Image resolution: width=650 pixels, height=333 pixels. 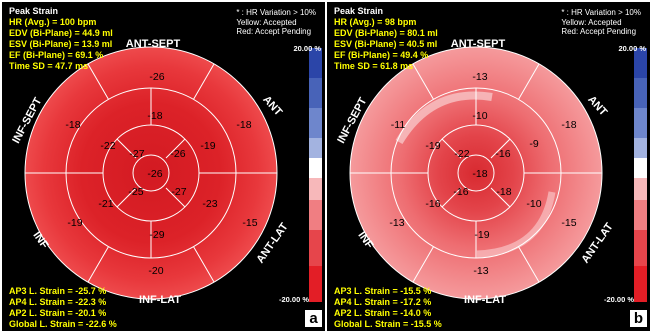 I want to click on segment-apical-ant: -26, so click(x=177, y=154).